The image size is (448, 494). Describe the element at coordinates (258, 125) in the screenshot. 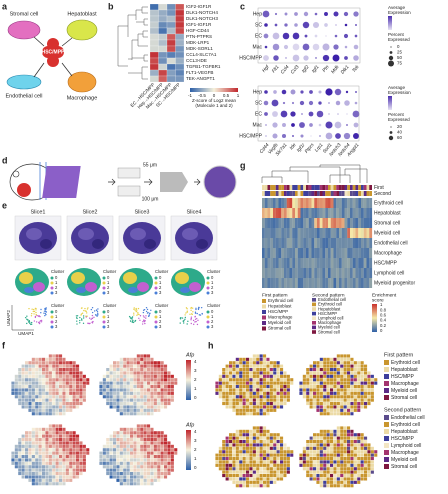

I see `row-label: Mac` at that location.